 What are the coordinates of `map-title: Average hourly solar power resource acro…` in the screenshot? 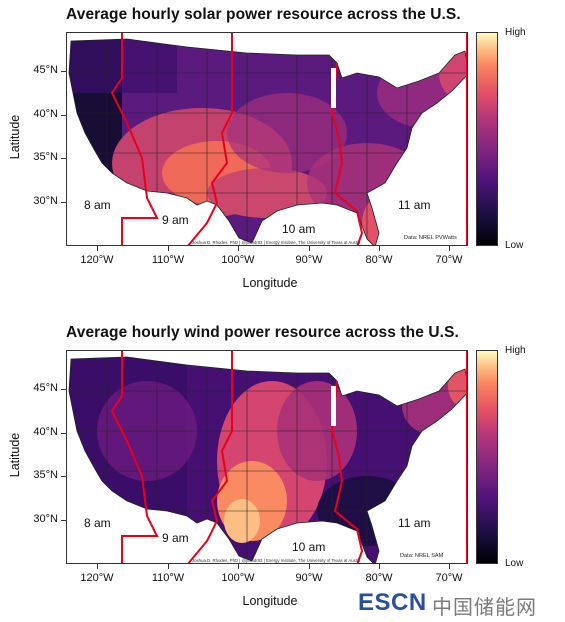 It's located at (263, 14).